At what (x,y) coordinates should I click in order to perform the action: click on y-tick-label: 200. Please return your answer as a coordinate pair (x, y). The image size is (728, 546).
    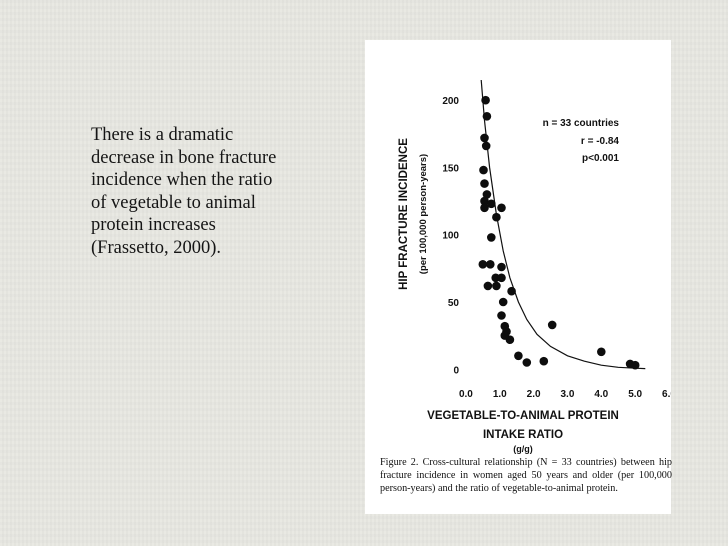
    Looking at the image, I should click on (450, 101).